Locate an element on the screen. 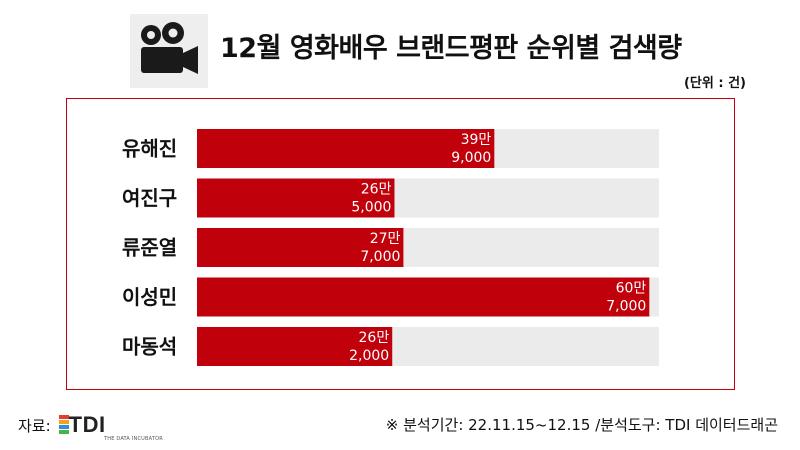 The height and width of the screenshot is (450, 800). header-icon-box is located at coordinates (169, 51).